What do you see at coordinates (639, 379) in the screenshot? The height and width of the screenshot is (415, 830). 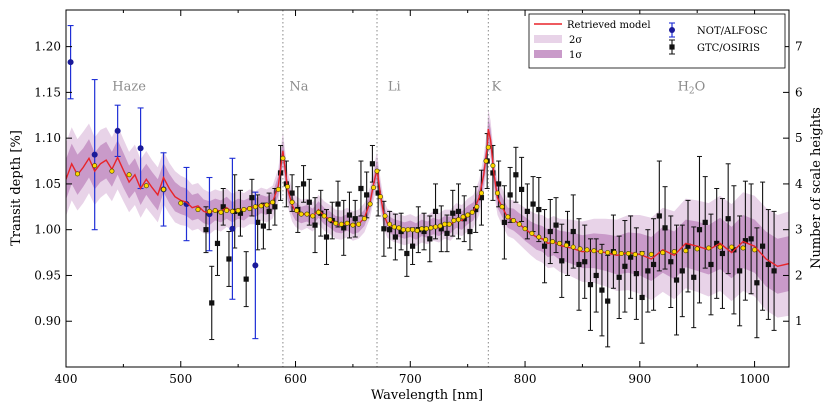 I see `x-tick-label: 900` at bounding box center [639, 379].